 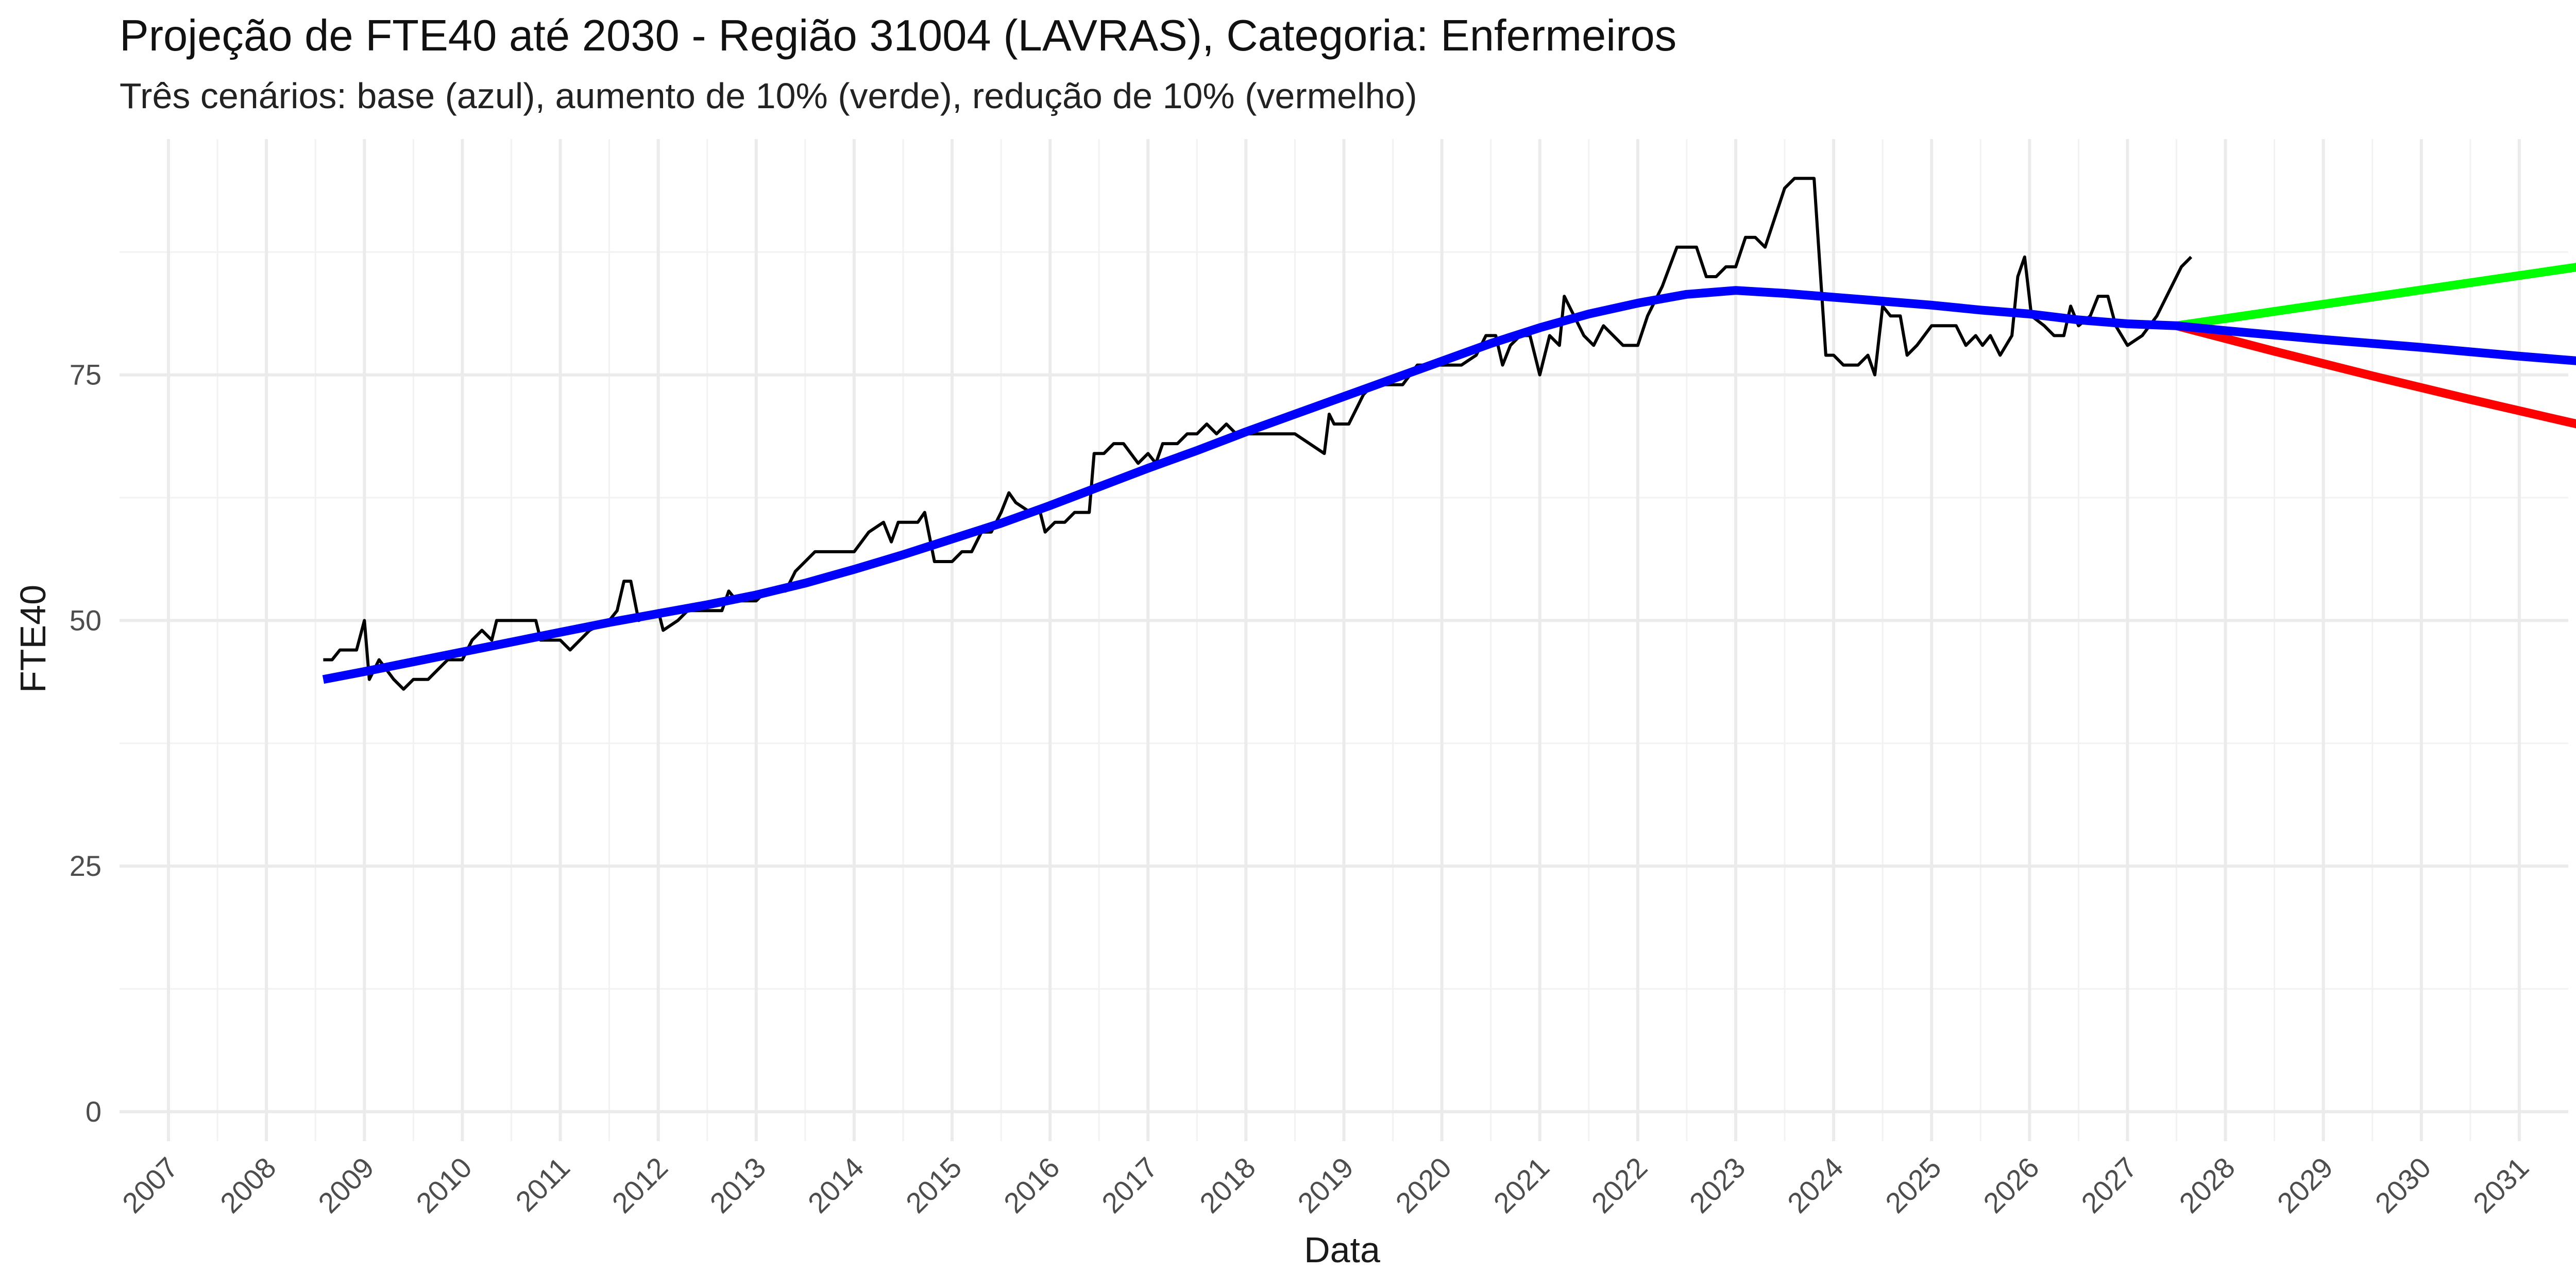 I want to click on x-tick-label: 2015, so click(x=934, y=1185).